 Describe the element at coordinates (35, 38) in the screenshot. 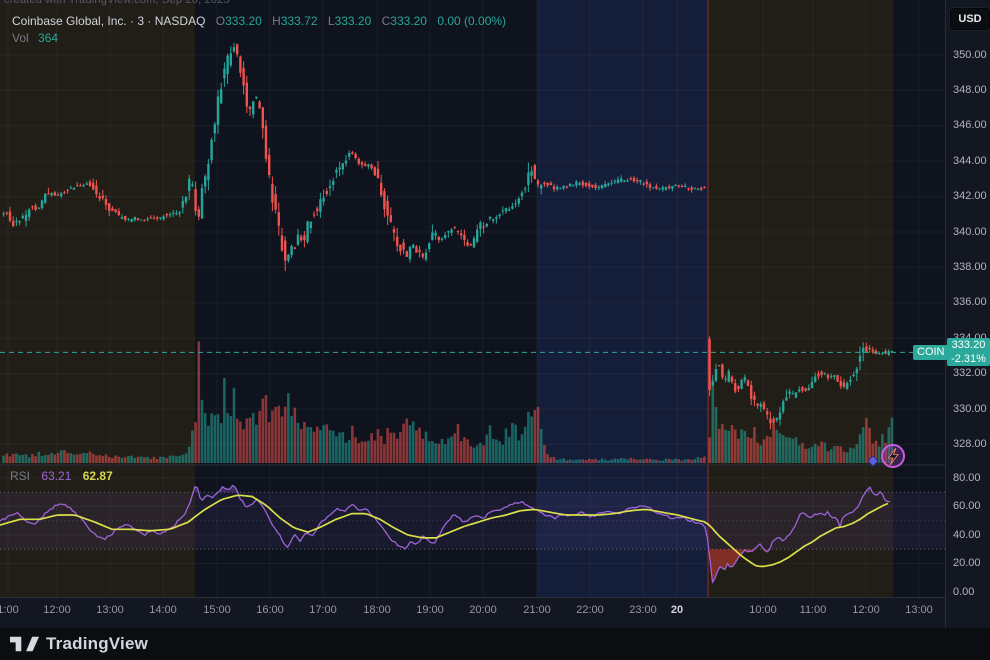

I see `volume-legend: Vol 364` at that location.